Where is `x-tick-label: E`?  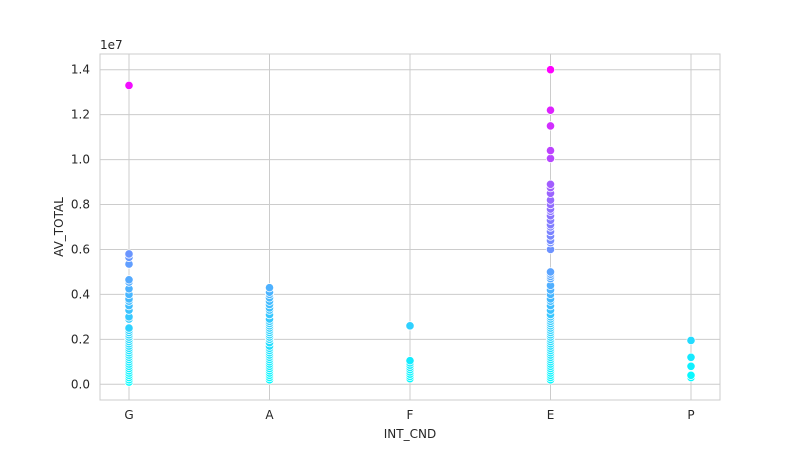
x-tick-label: E is located at coordinates (551, 415).